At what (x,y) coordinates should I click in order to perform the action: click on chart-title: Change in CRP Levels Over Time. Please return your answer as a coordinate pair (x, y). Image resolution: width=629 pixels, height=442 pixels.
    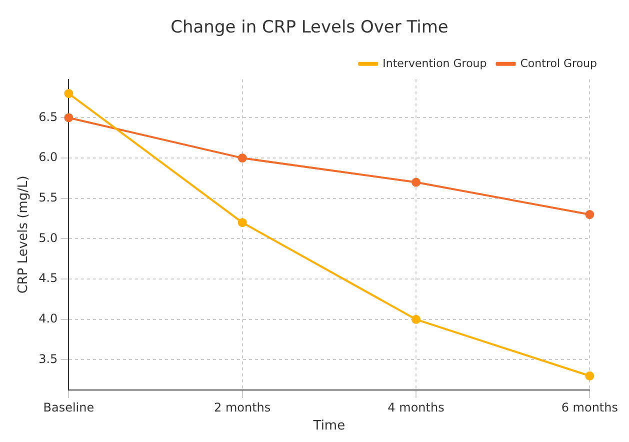
    Looking at the image, I should click on (309, 28).